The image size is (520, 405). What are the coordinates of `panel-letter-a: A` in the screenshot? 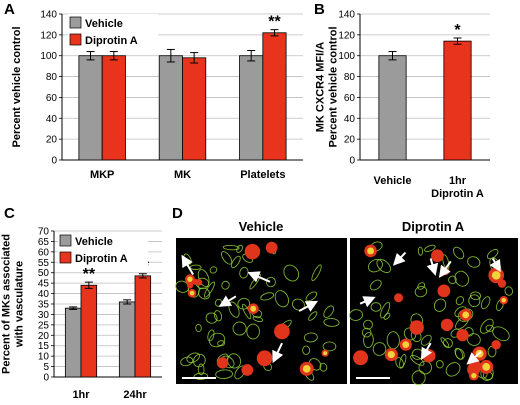 It's located at (9, 9).